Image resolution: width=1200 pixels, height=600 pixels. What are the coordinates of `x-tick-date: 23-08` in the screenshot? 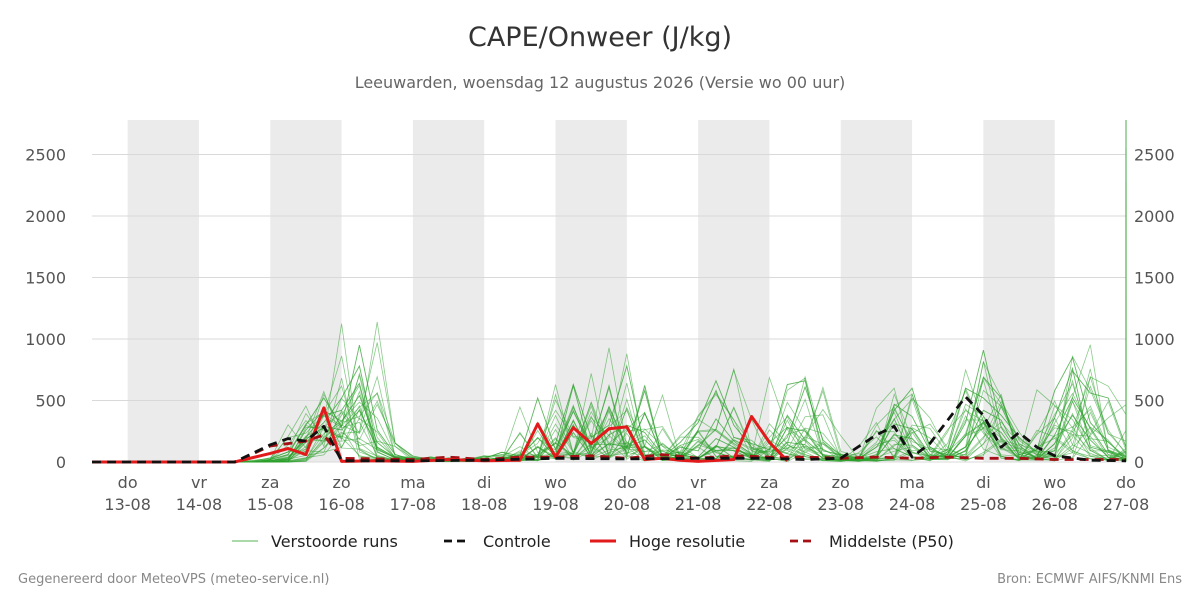 It's located at (841, 504).